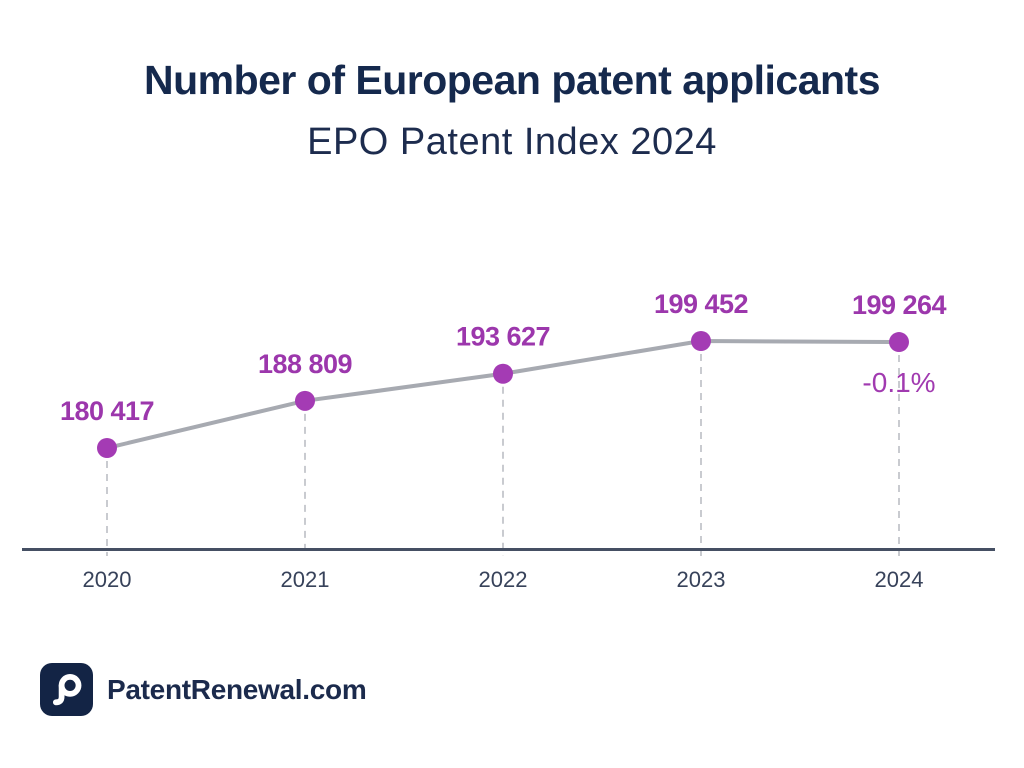 The image size is (1024, 768). What do you see at coordinates (237, 689) in the screenshot?
I see `brand-name: PatentRenewal.com` at bounding box center [237, 689].